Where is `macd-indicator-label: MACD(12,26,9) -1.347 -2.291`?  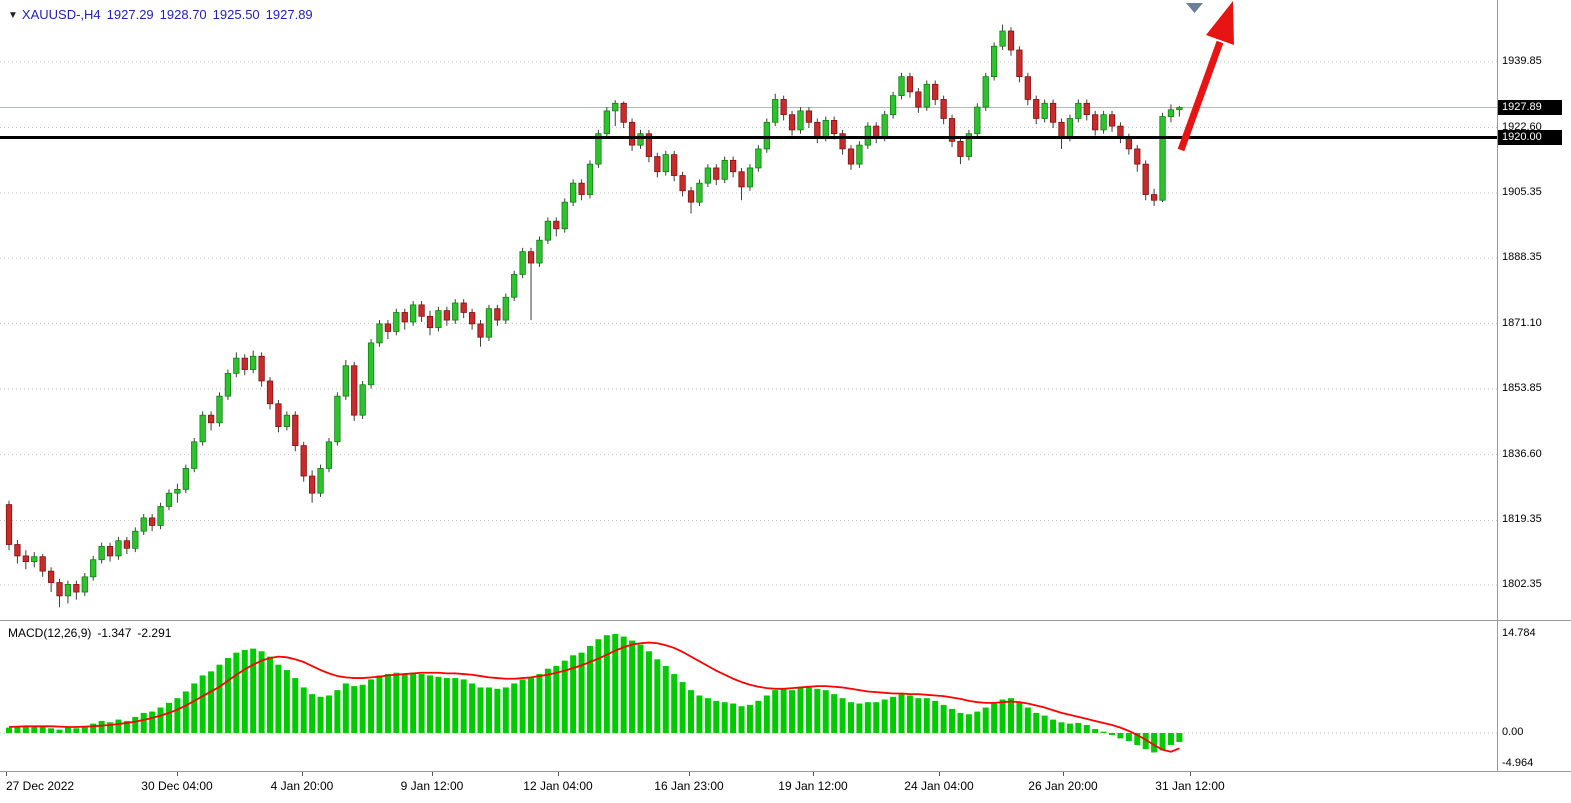
macd-indicator-label: MACD(12,26,9) -1.347 -2.291 is located at coordinates (89, 633).